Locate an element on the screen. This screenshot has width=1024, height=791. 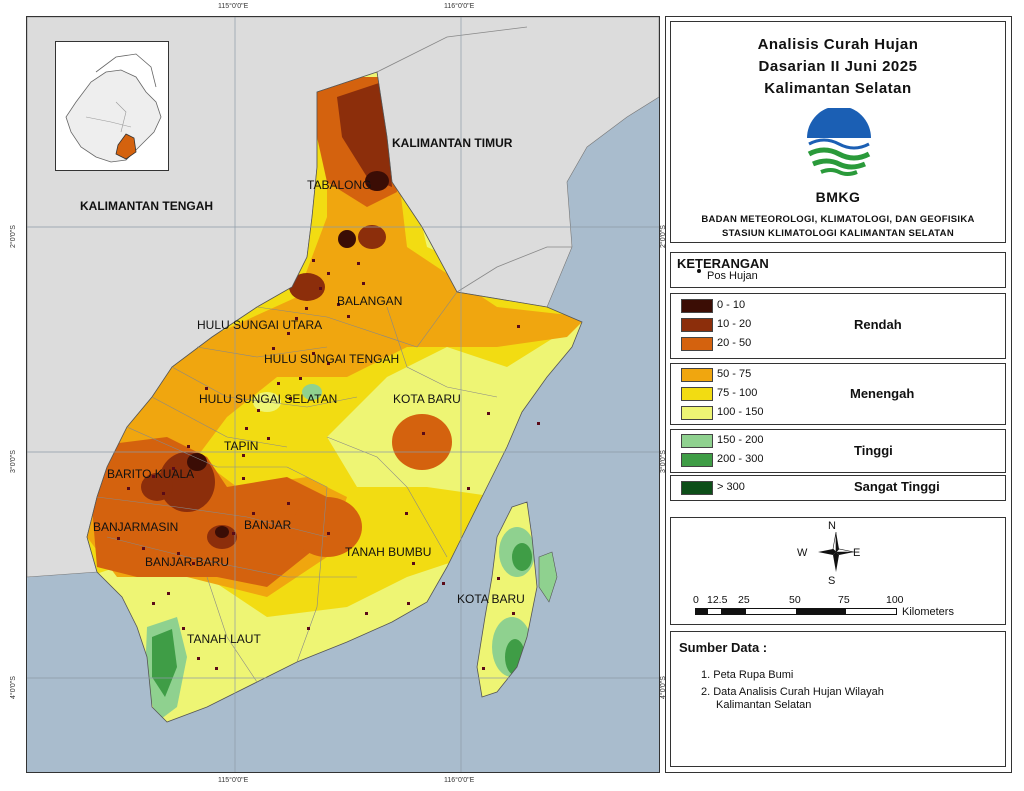
scale-tick-25: 25 is located at coordinates (744, 600).